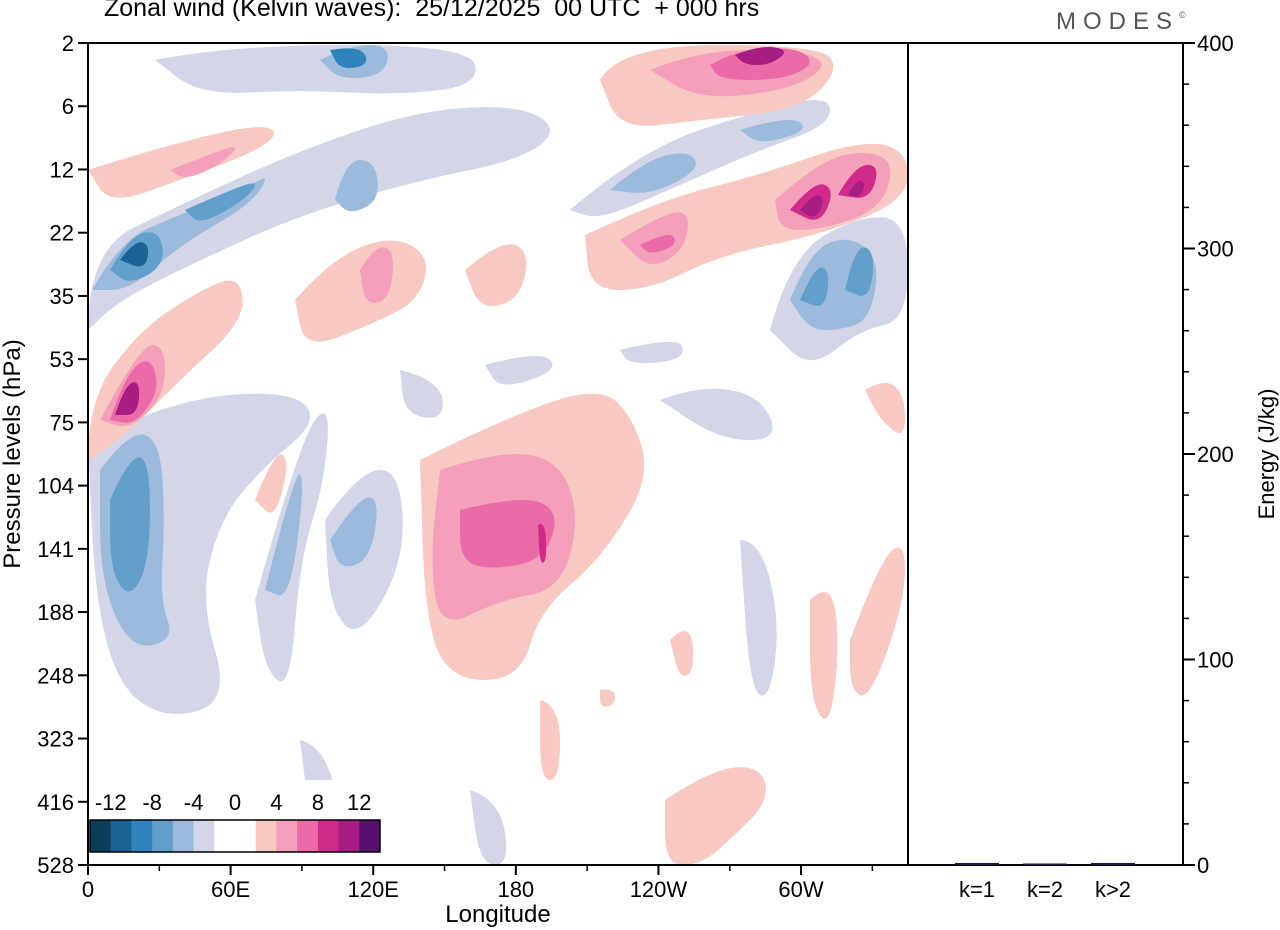  I want to click on x-tick-label: 0, so click(88, 889).